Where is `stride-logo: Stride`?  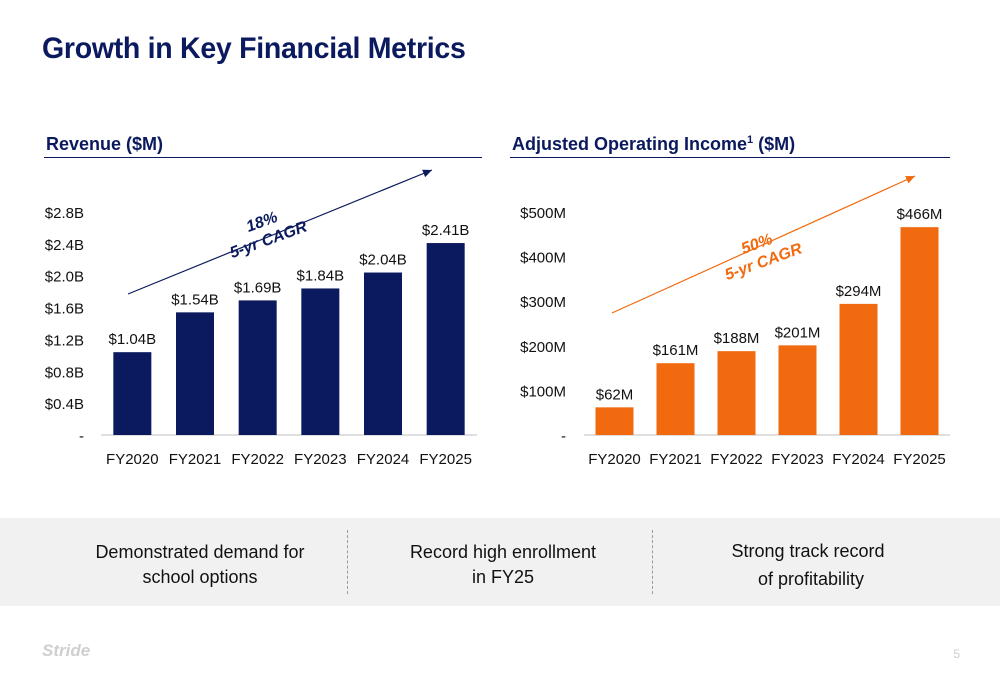 stride-logo: Stride is located at coordinates (66, 650).